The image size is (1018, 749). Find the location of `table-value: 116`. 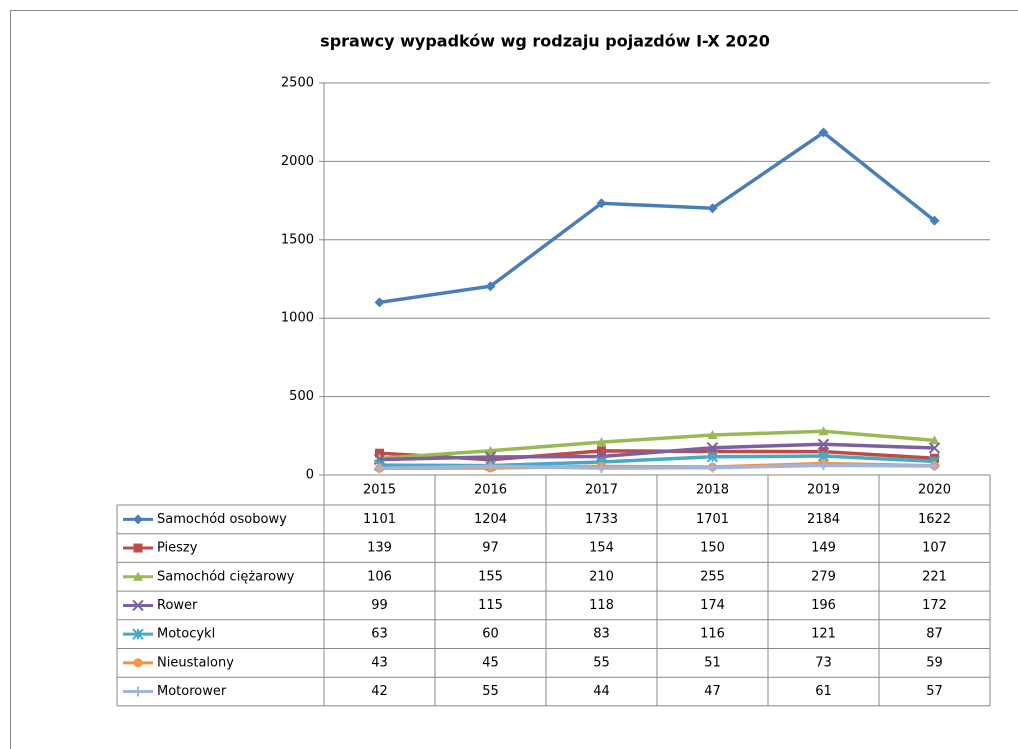

table-value: 116 is located at coordinates (712, 634).